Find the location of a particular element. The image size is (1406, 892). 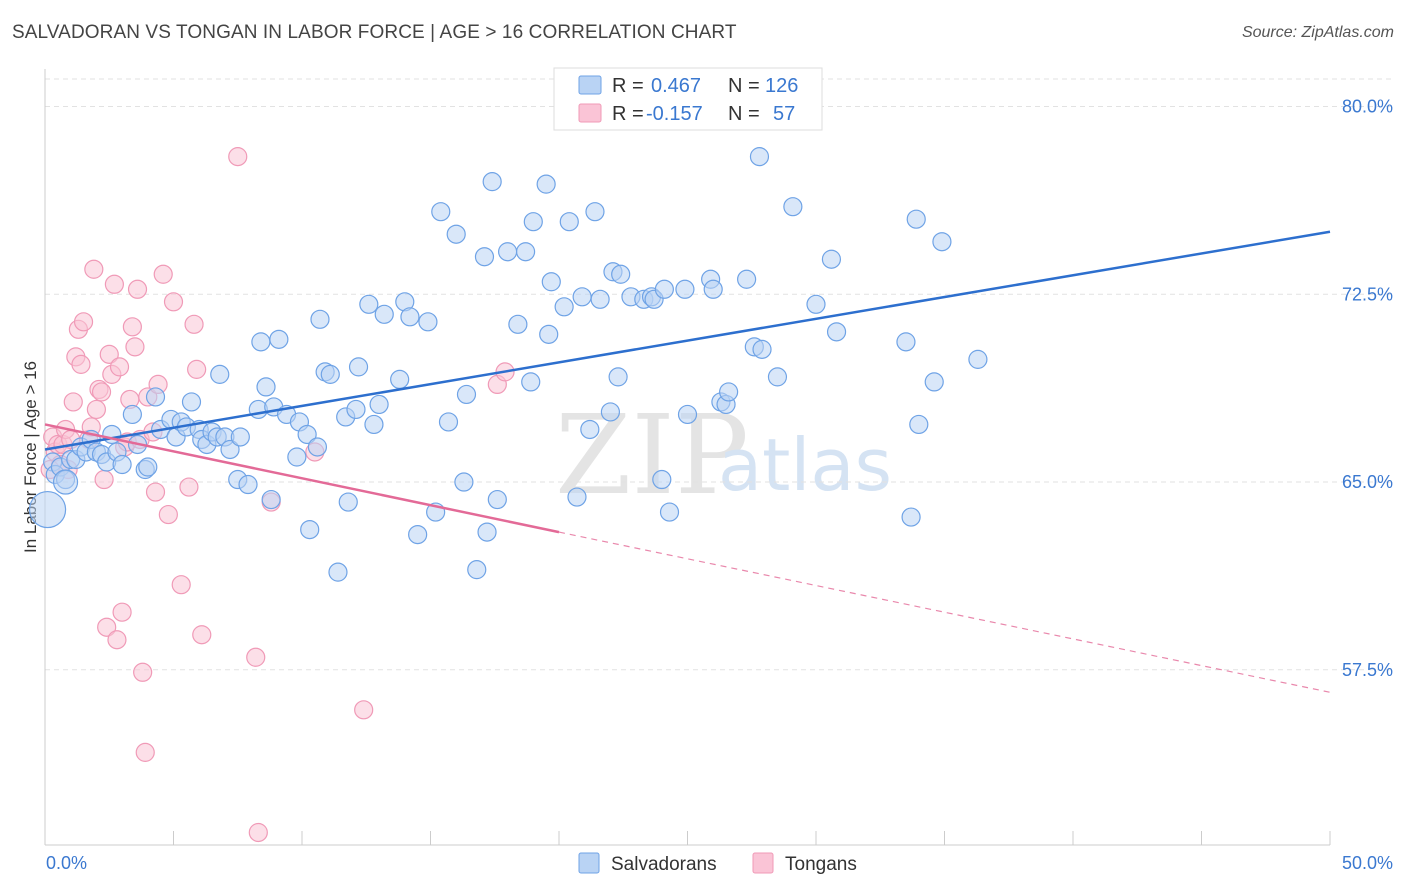

bottom-legend-label-tongans: Tongans is located at coordinates (821, 864).